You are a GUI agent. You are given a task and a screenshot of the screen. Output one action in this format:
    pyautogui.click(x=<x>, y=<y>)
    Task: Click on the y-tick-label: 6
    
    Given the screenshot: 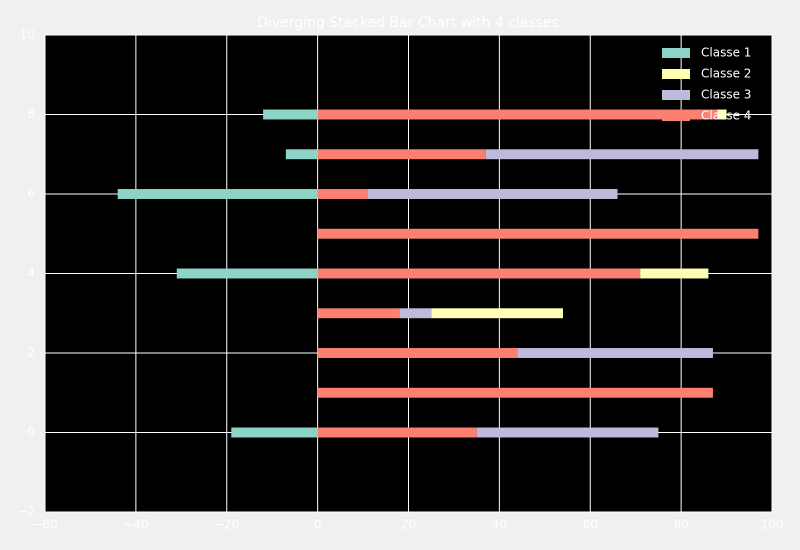 What is the action you would take?
    pyautogui.click(x=31, y=194)
    